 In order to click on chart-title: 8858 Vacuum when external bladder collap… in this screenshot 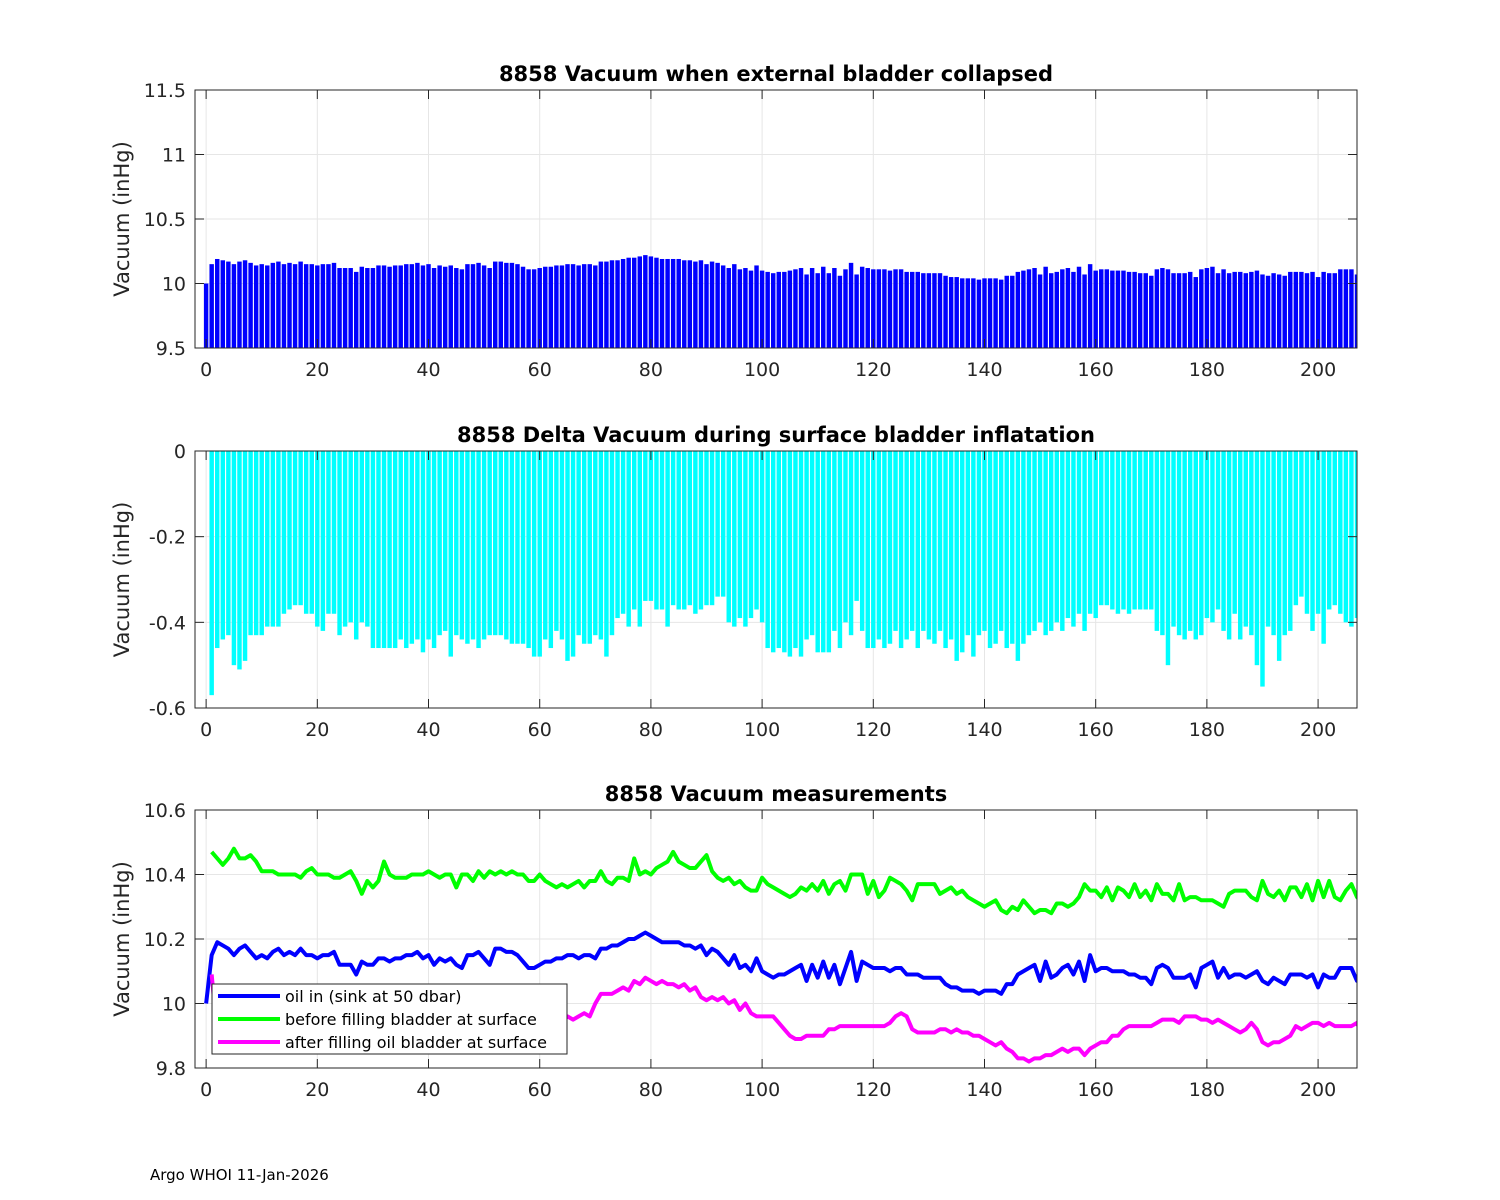, I will do `click(776, 74)`.